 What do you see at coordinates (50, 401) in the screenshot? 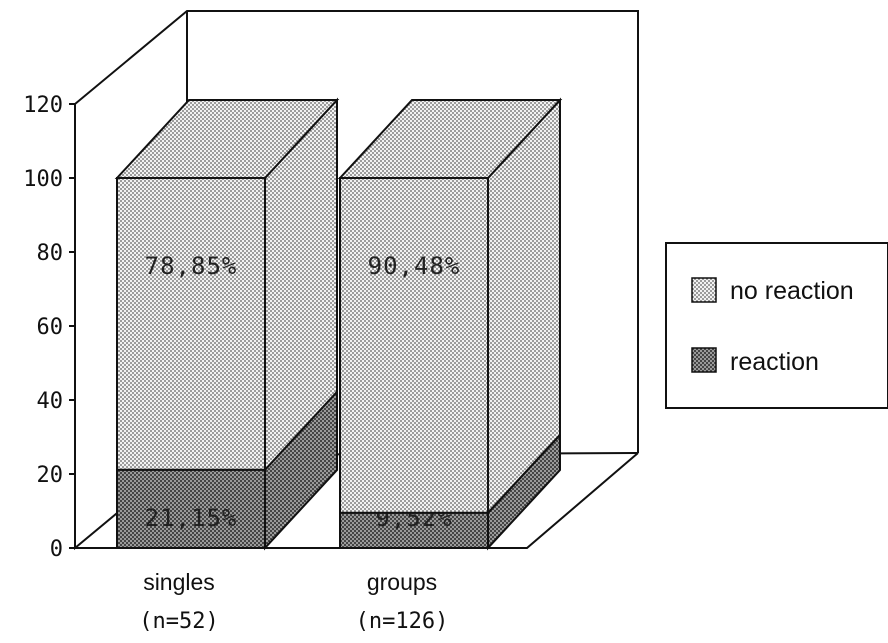
I see `y-tick-label: 40` at bounding box center [50, 401].